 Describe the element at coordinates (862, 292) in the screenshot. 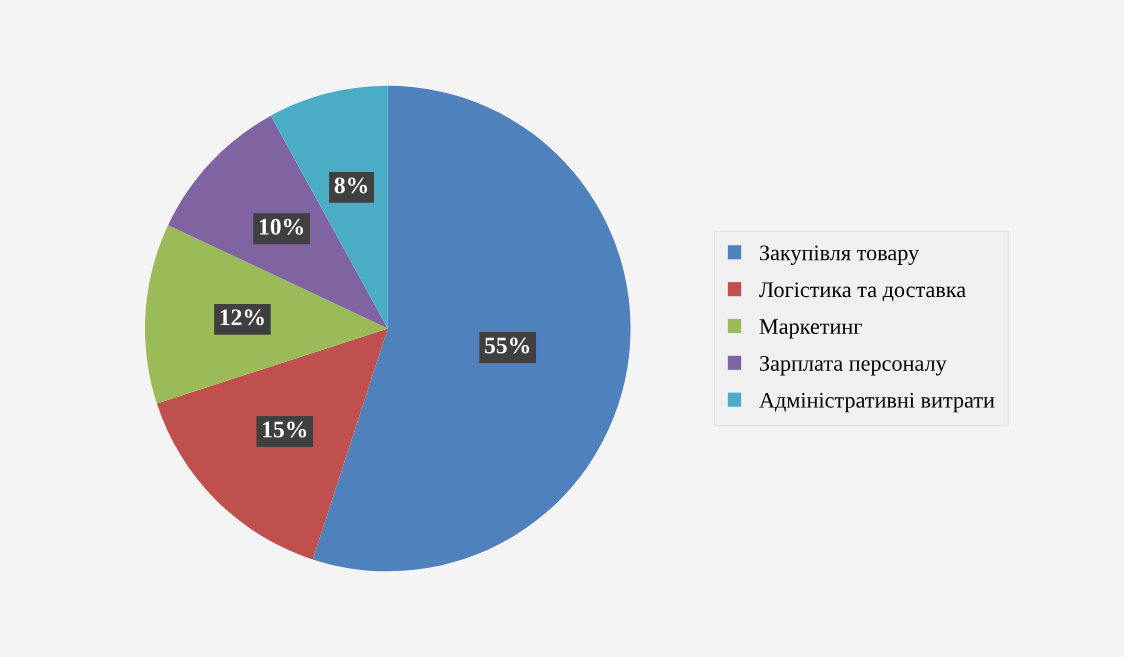

I see `legend-label: Логістика та доставка` at that location.